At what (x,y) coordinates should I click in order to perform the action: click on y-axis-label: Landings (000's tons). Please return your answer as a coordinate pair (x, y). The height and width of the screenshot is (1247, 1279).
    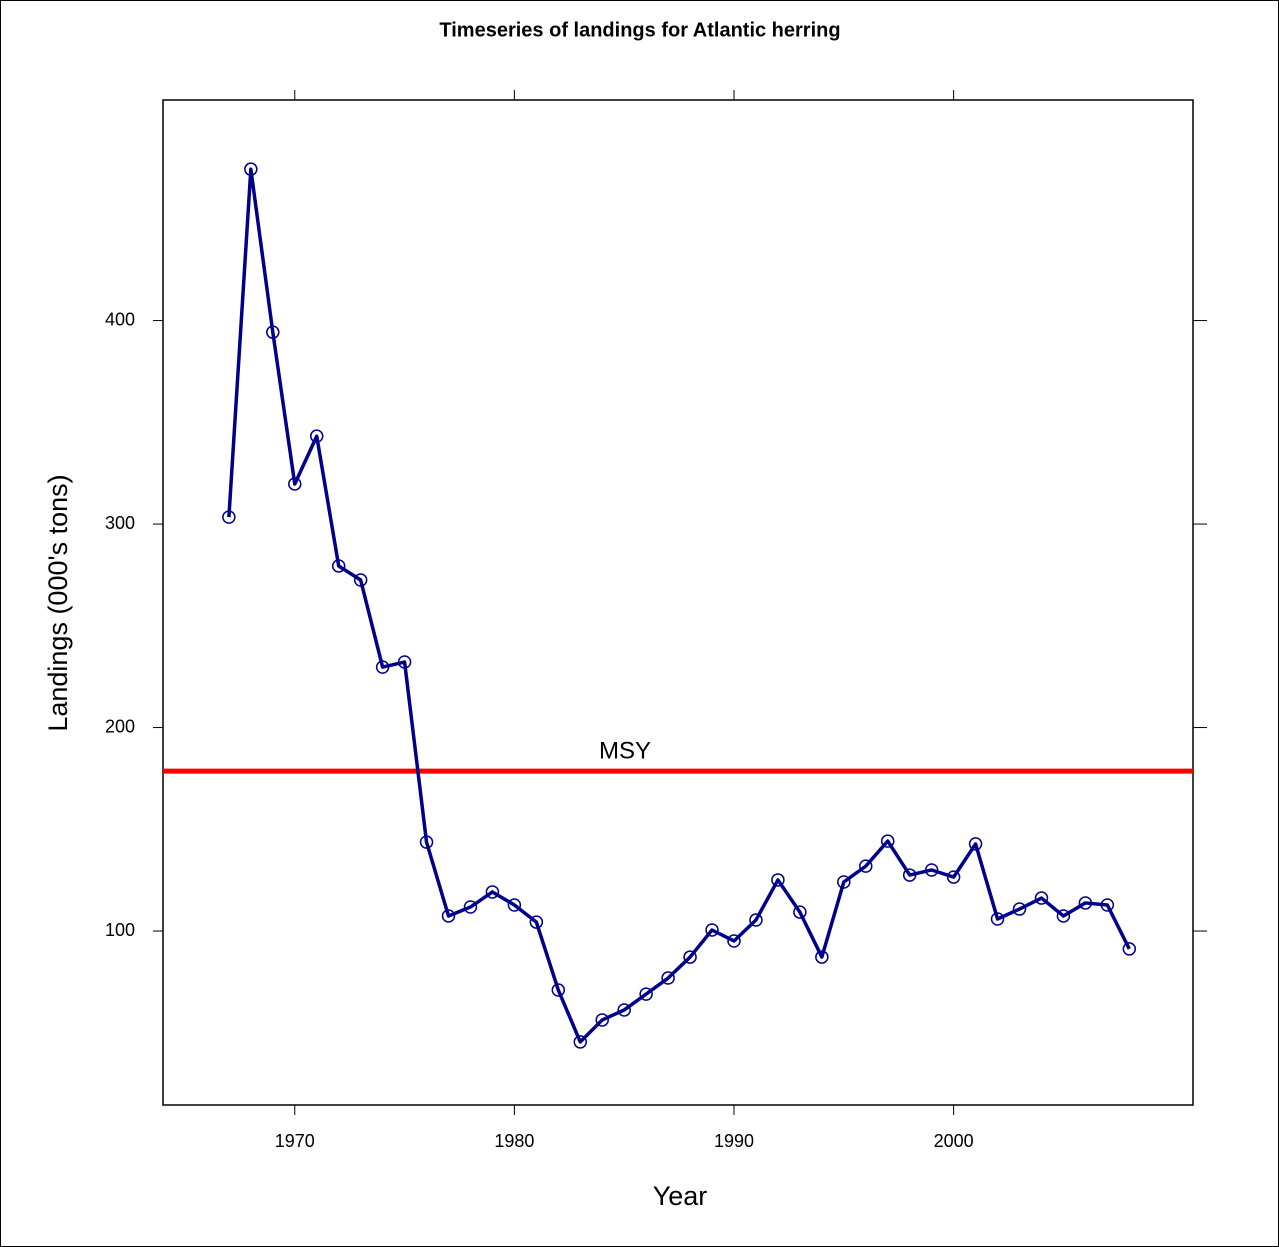
    Looking at the image, I should click on (58, 602).